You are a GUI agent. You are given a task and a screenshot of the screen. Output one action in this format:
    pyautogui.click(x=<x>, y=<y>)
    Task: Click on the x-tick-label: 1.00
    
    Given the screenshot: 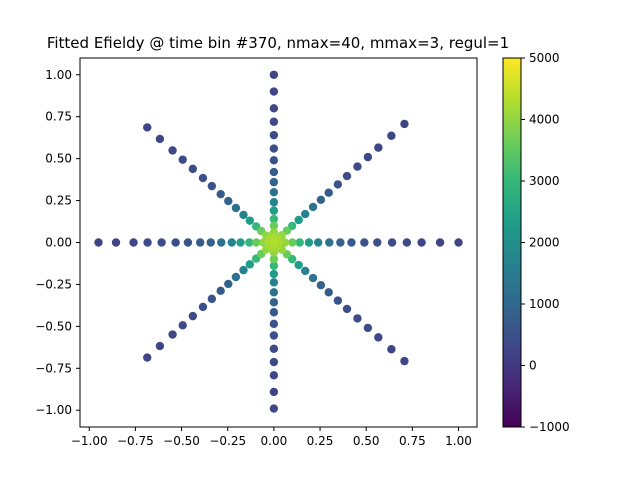 What is the action you would take?
    pyautogui.click(x=458, y=441)
    